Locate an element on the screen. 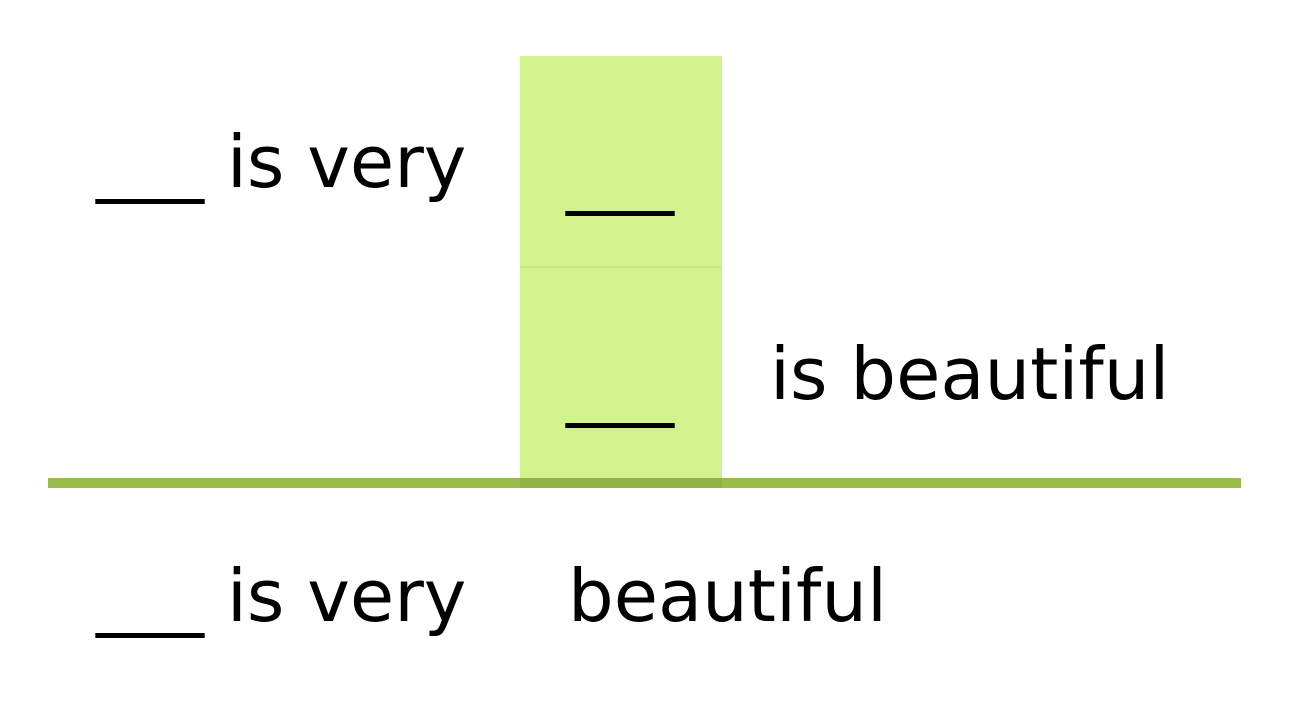 Image resolution: width=1294 pixels, height=712 pixels. top-row-blank: ___ is located at coordinates (620, 174).